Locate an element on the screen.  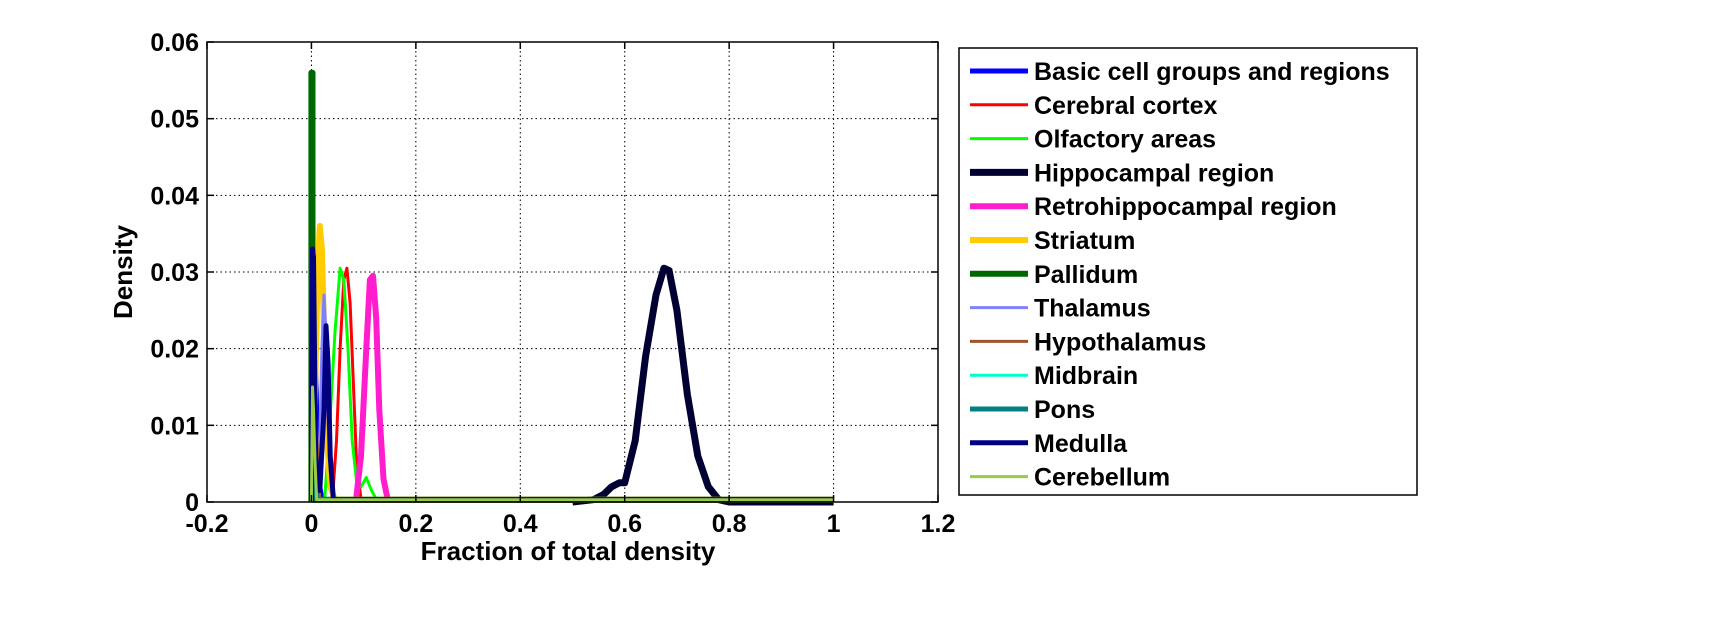
legend-label-retrohippocampal-region: Retrohippocampal region is located at coordinates (1185, 207).